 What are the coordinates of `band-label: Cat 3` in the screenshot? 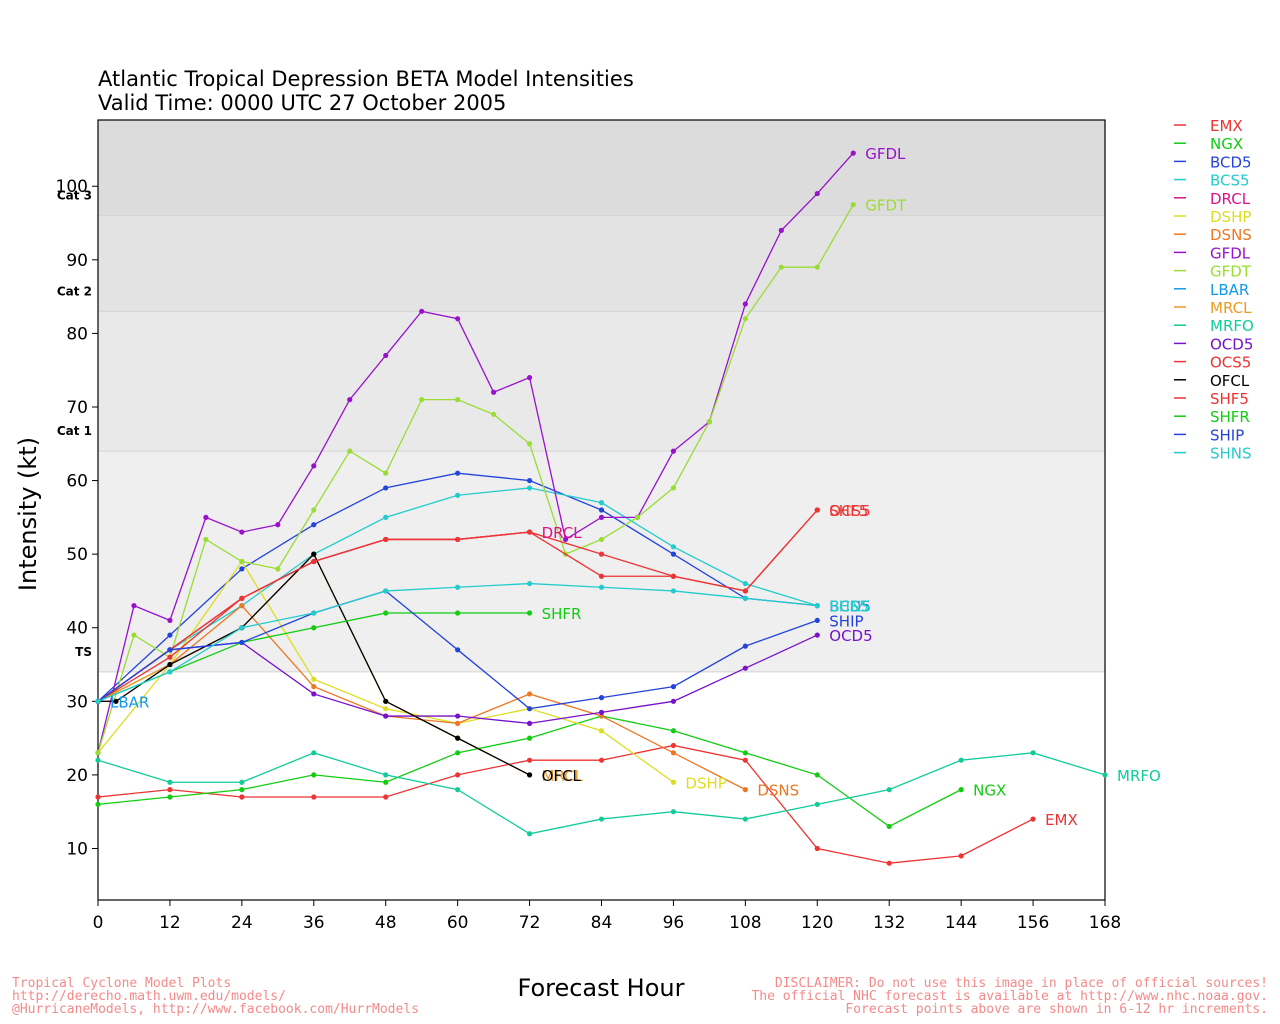 It's located at (74, 196).